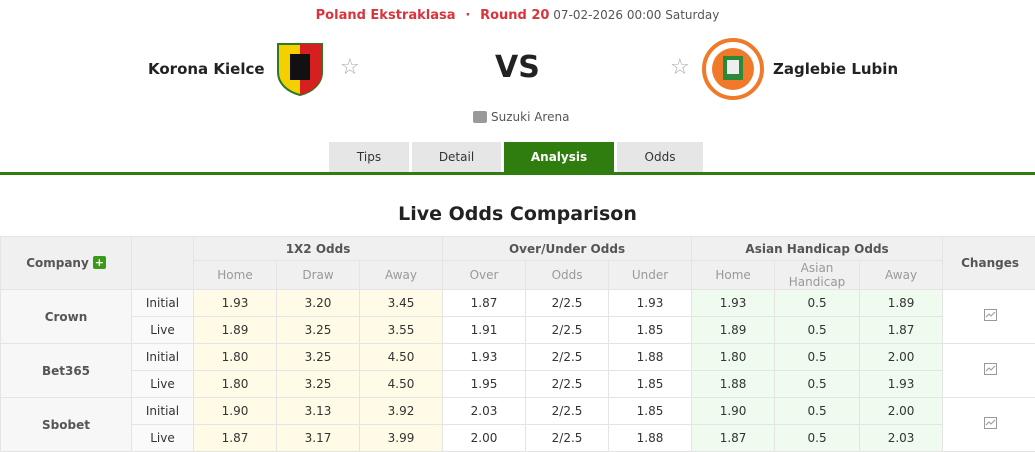 Image resolution: width=1035 pixels, height=452 pixels. I want to click on venue: Suzuki Arena, so click(521, 117).